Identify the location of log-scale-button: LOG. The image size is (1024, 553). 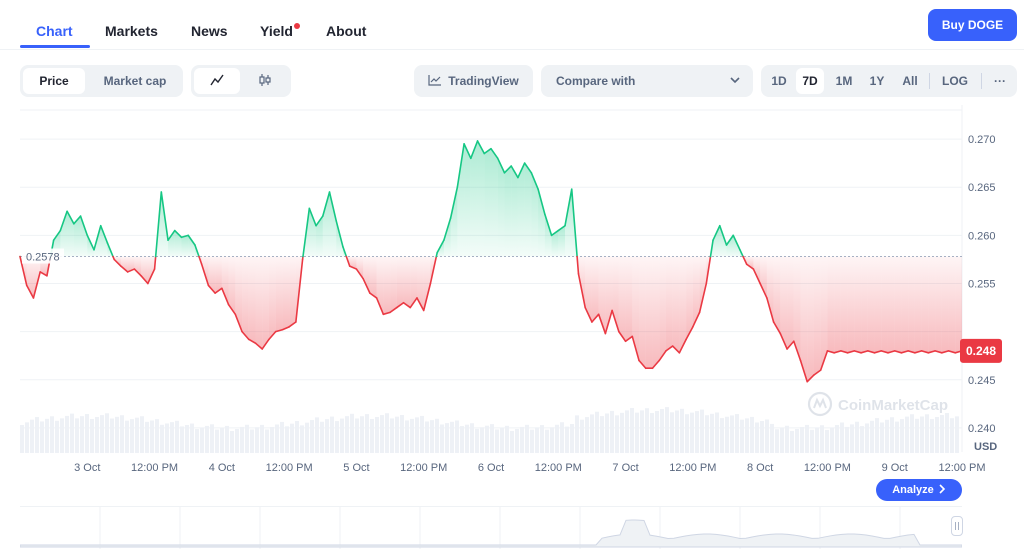
(955, 81).